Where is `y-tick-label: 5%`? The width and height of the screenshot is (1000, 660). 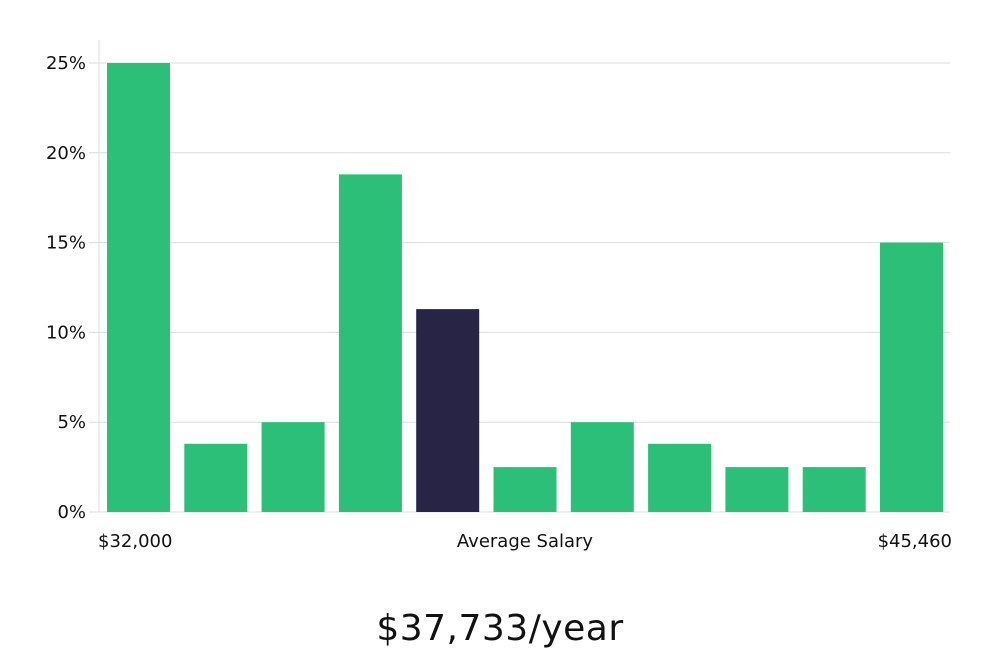 y-tick-label: 5% is located at coordinates (71, 422).